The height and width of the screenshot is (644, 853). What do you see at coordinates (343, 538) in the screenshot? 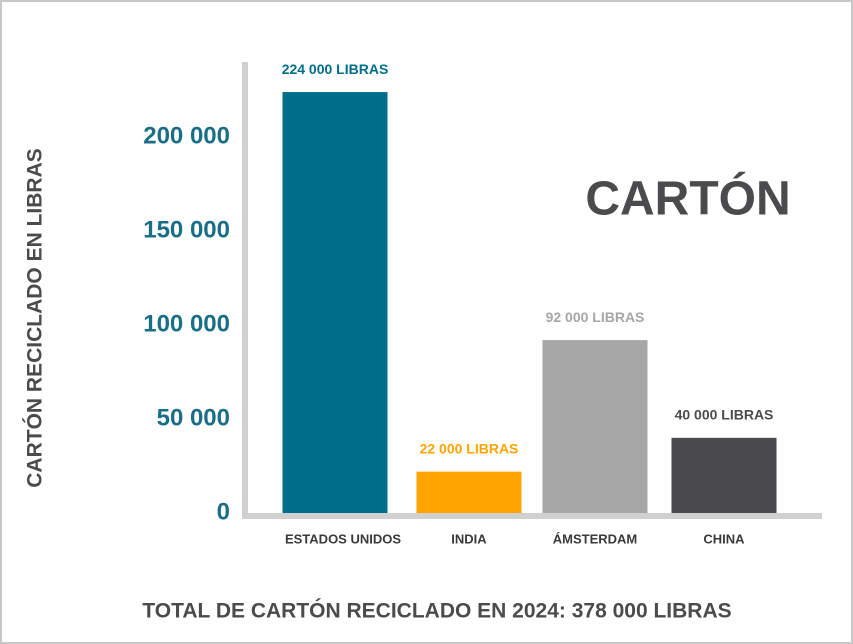
I see `x-tick-label: ESTADOS UNIDOS` at bounding box center [343, 538].